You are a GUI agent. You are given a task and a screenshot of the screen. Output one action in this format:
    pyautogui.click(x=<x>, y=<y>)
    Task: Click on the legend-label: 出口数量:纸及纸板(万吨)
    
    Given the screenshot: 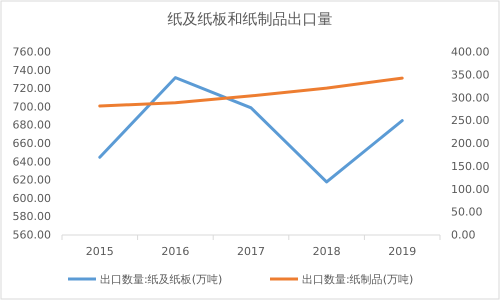 What is the action you would take?
    pyautogui.click(x=161, y=279)
    